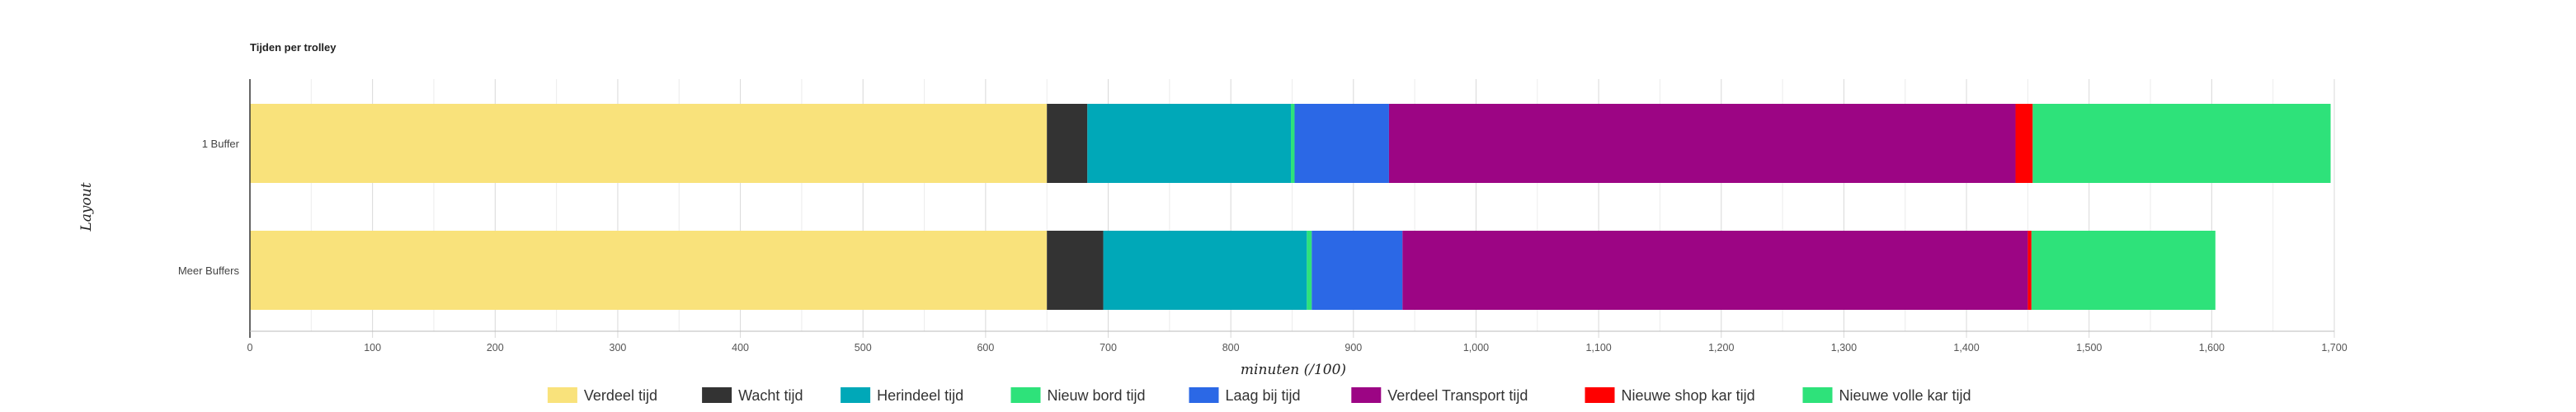 The image size is (2576, 412). What do you see at coordinates (985, 347) in the screenshot?
I see `x-tick-label: 600` at bounding box center [985, 347].